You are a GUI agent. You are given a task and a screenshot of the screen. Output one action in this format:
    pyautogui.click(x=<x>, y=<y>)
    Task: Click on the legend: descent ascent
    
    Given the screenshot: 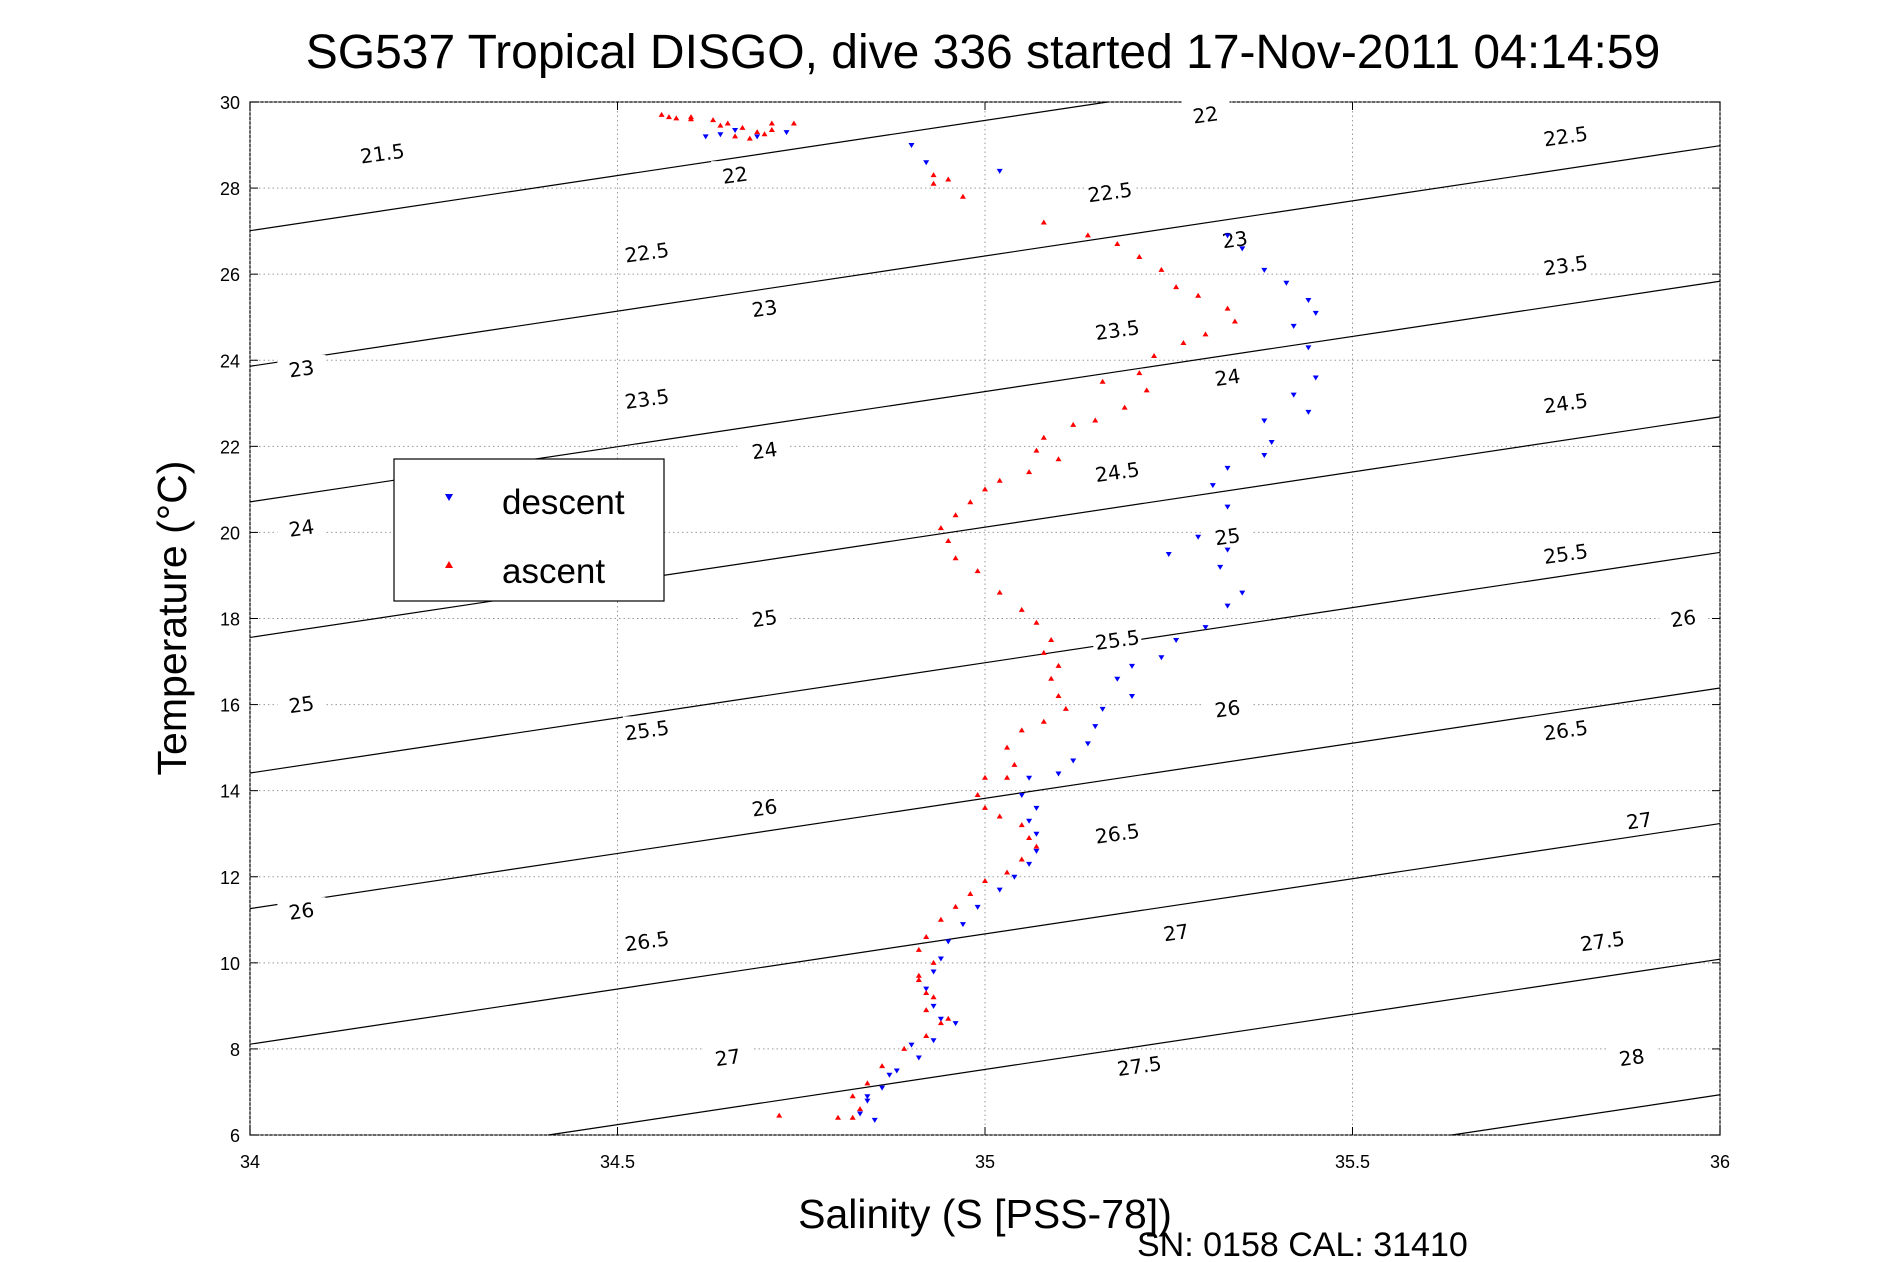 What is the action you would take?
    pyautogui.click(x=529, y=530)
    